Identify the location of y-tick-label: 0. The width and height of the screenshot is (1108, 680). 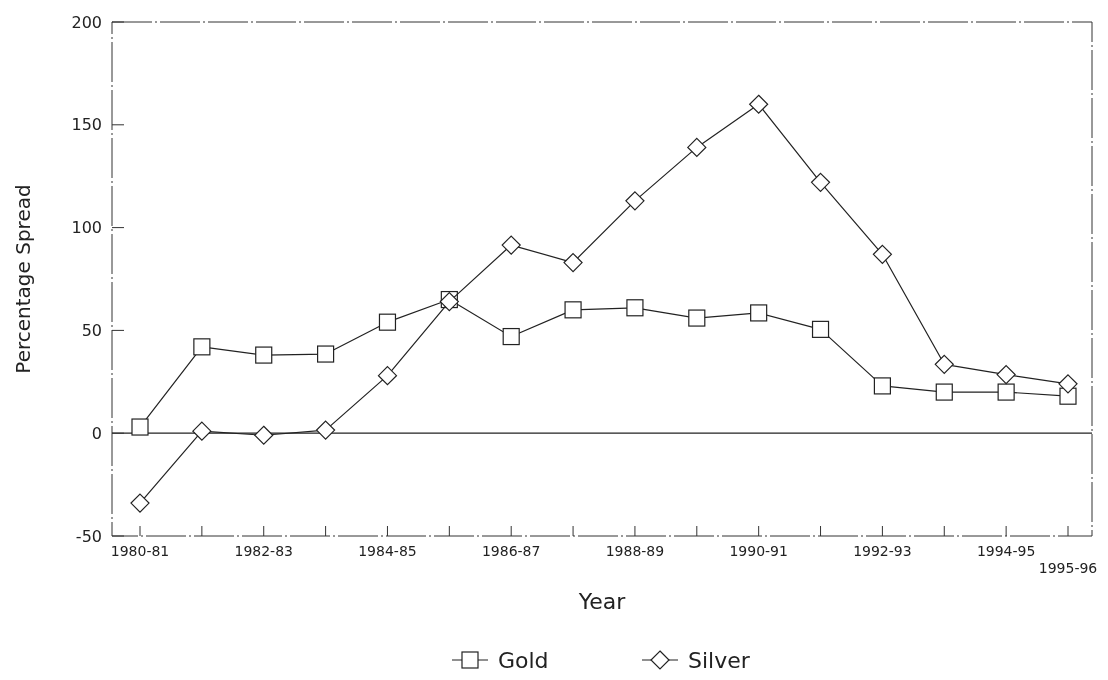
(96, 433).